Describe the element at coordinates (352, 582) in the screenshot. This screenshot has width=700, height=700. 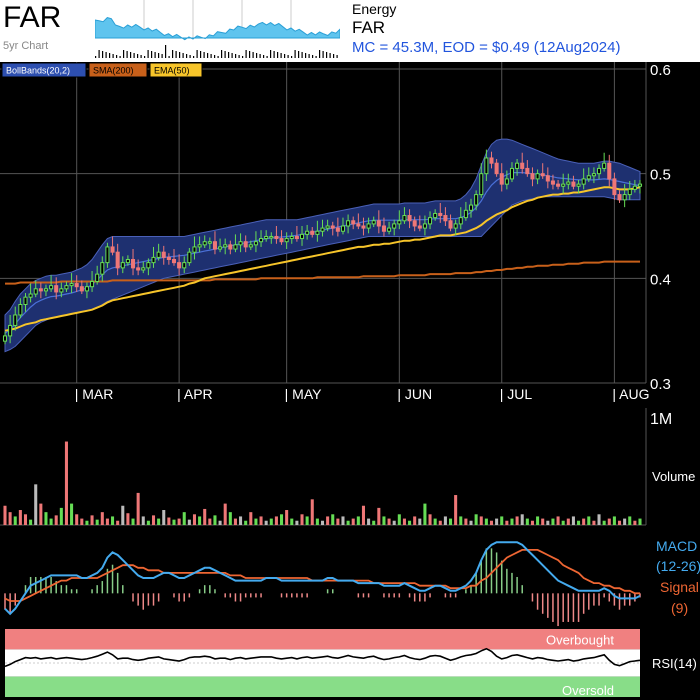
I see `macd-panel: MACD (12-26) Signal (9)` at that location.